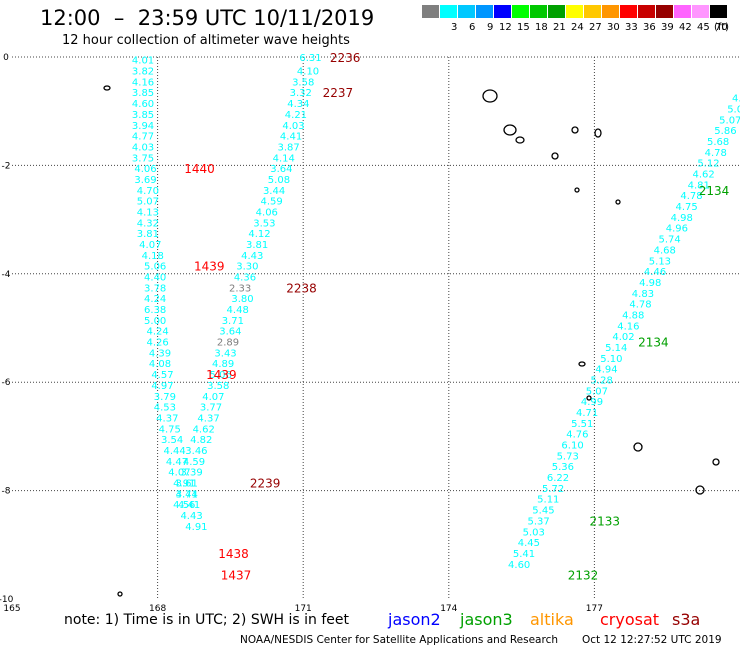 The image size is (740, 650). I want to click on mission-s3a: s3a, so click(686, 619).